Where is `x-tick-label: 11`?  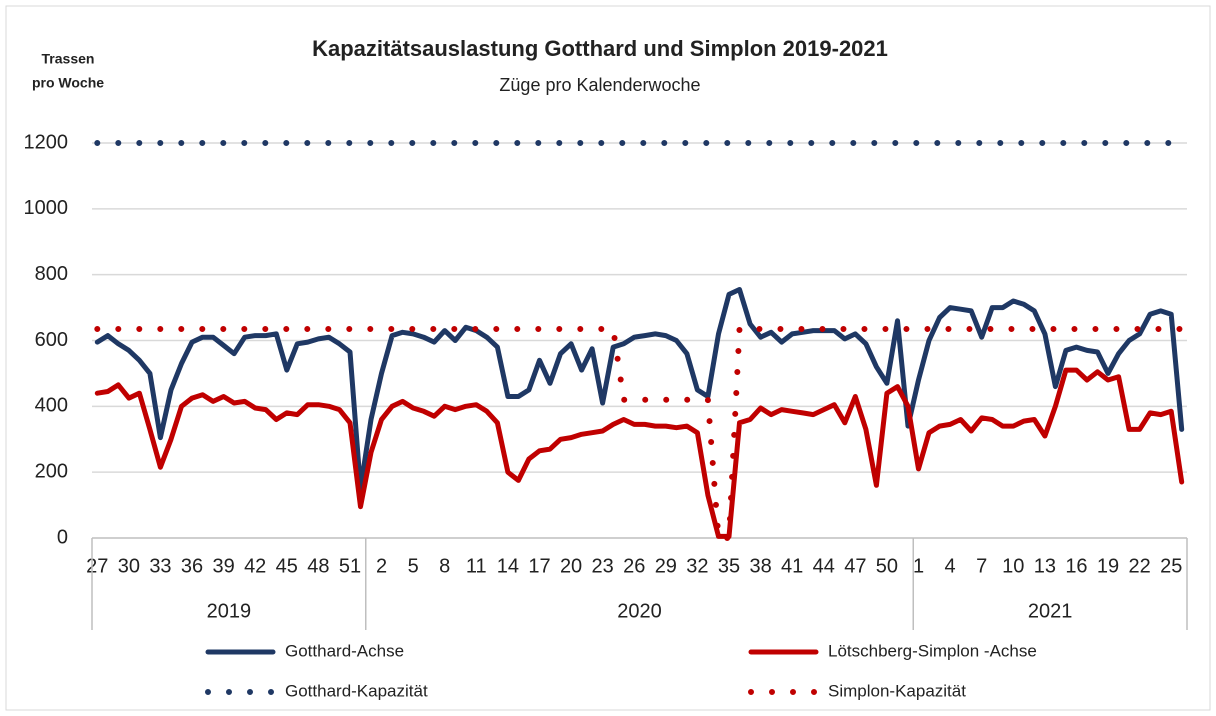
x-tick-label: 11 is located at coordinates (476, 566).